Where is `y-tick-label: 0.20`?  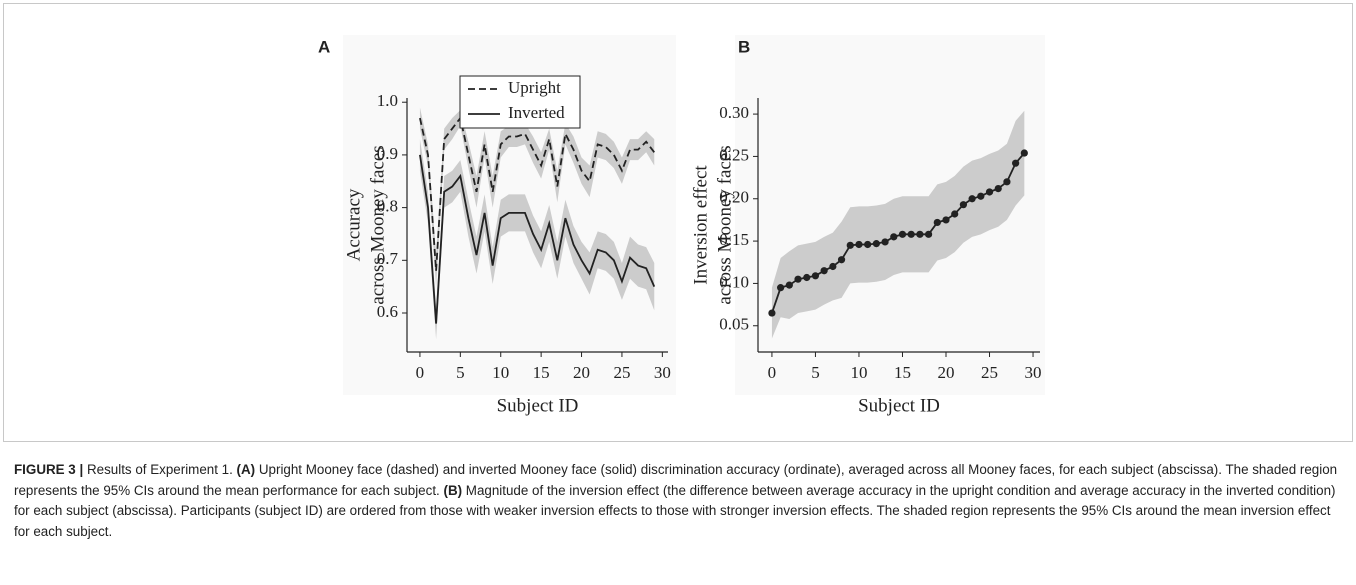 y-tick-label: 0.20 is located at coordinates (734, 197).